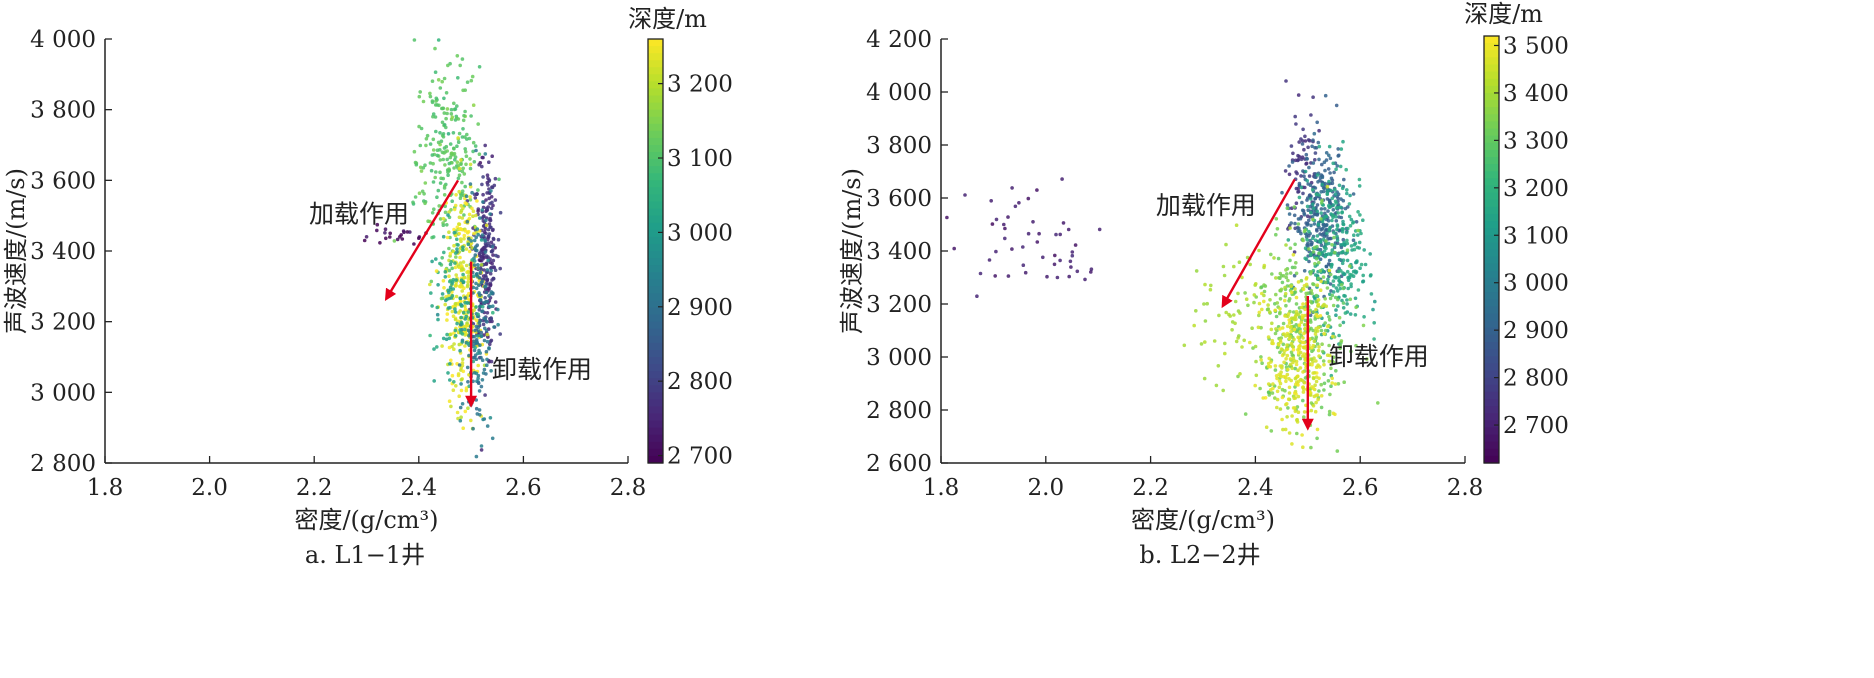  I want to click on colorbar-tick-label: 3 000, so click(700, 233).